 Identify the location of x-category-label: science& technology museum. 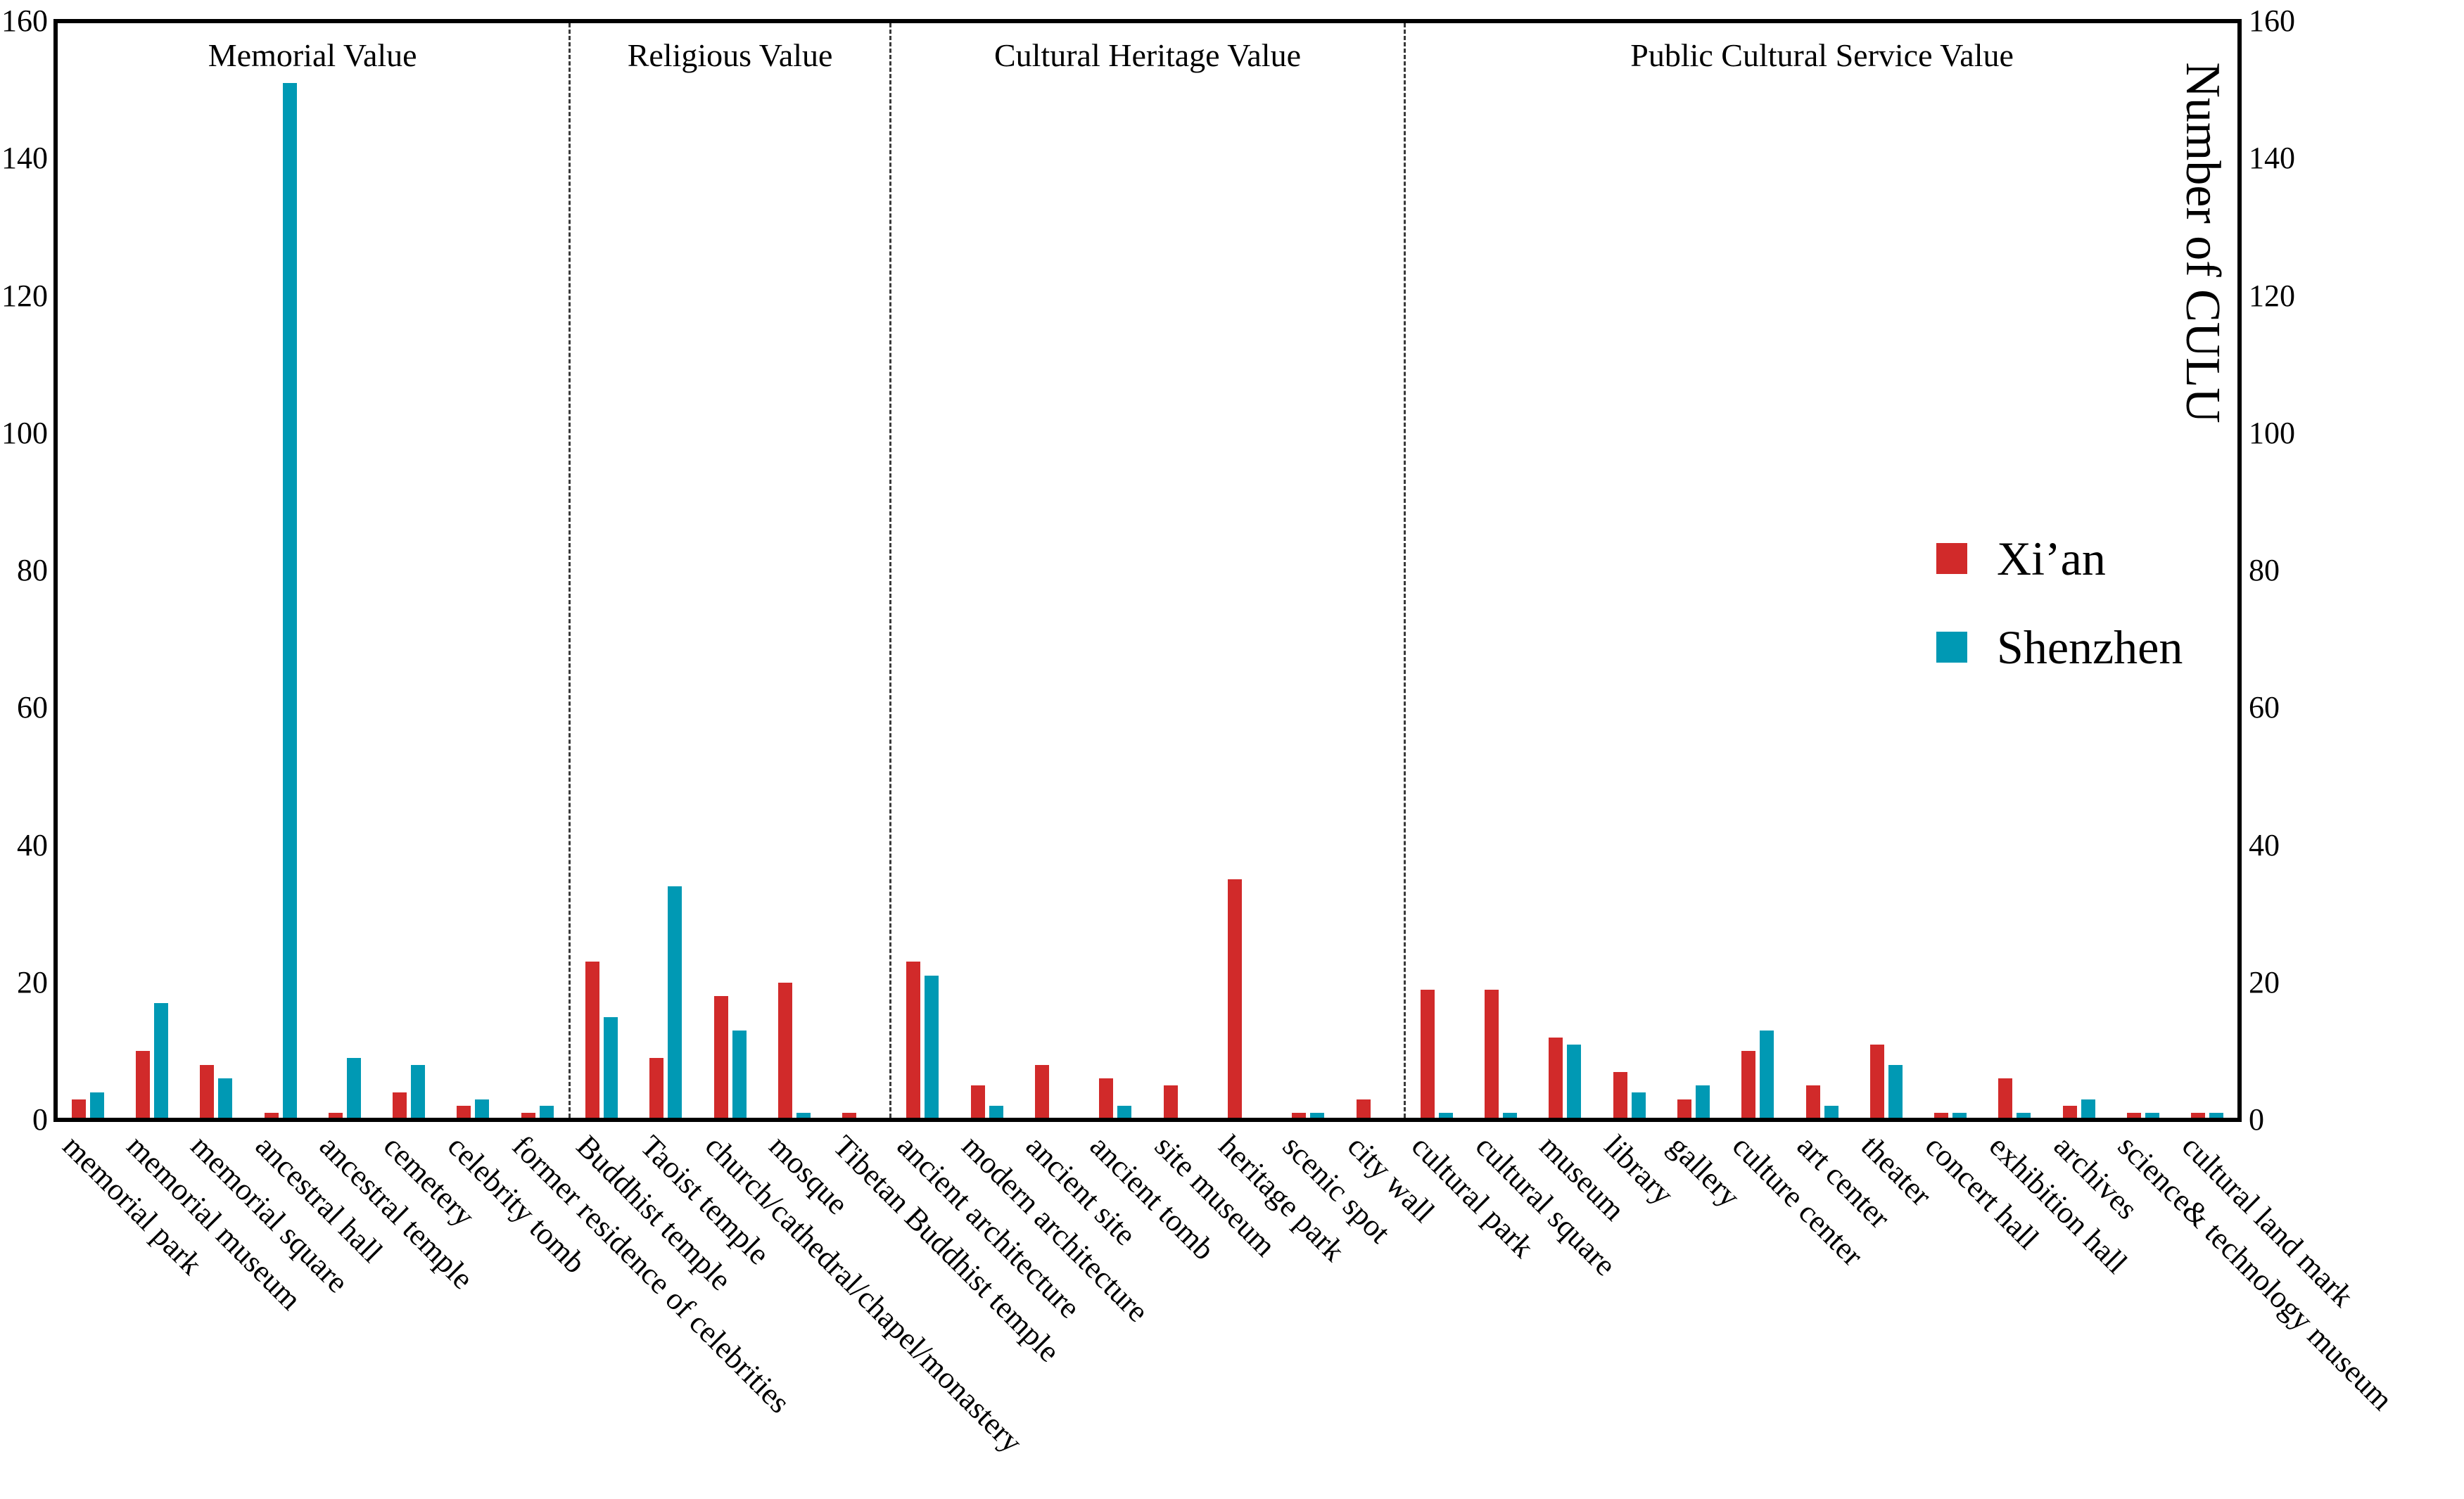
(2255, 1272).